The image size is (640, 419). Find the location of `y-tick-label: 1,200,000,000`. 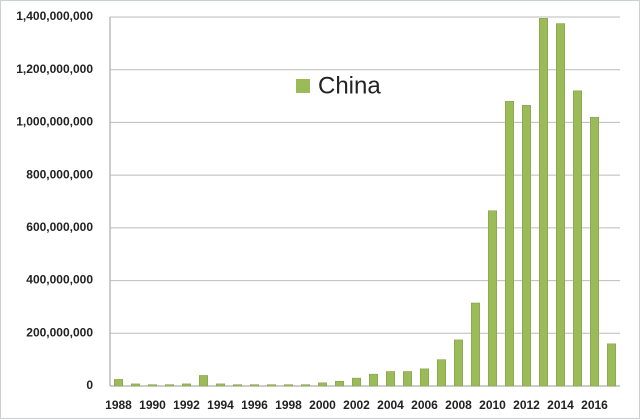

y-tick-label: 1,200,000,000 is located at coordinates (54, 69).